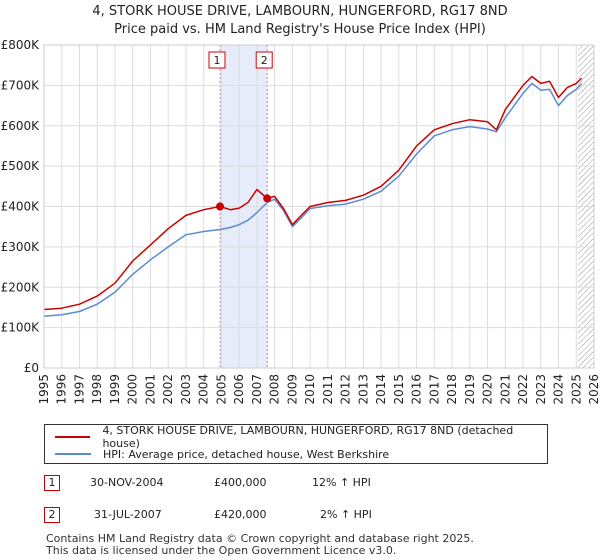 This screenshot has width=600, height=560. I want to click on x-tick-label: 2002, so click(168, 389).